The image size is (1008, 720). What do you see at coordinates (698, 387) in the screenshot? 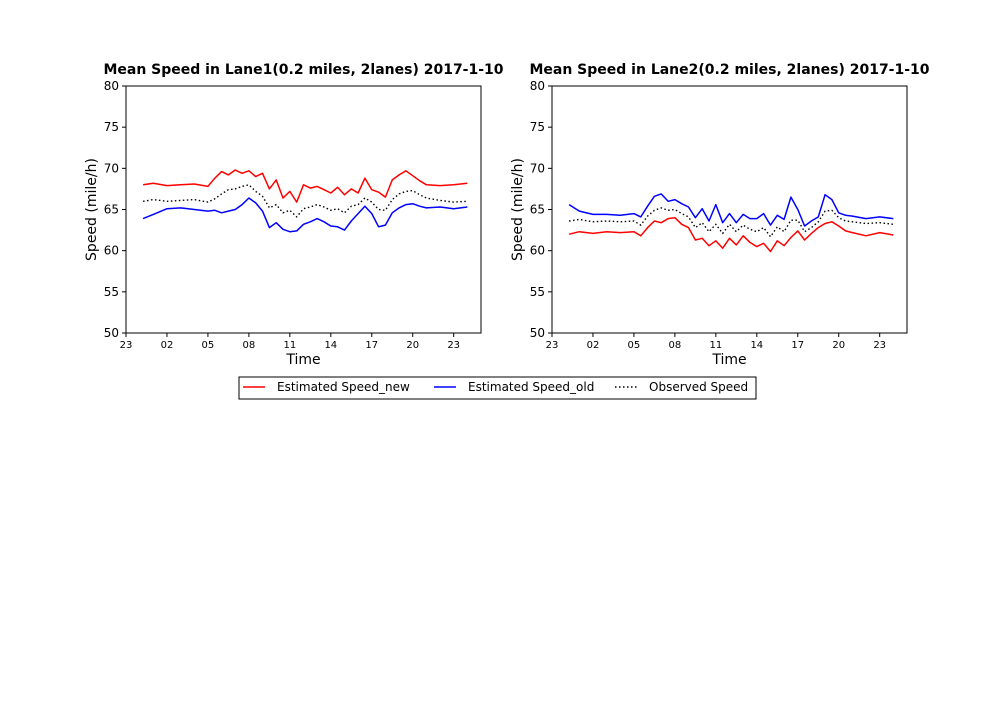
I see `legend-label-3: Observed Speed` at bounding box center [698, 387].